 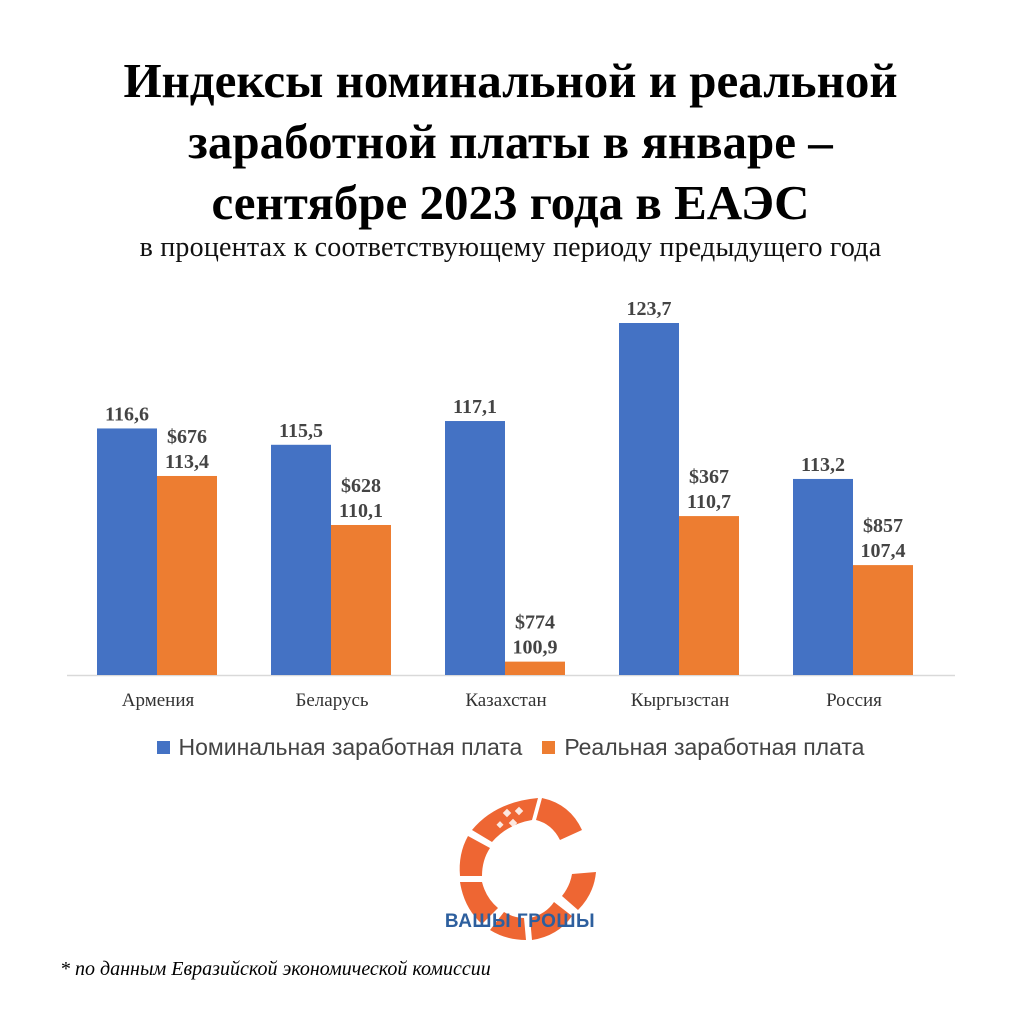 What do you see at coordinates (475, 407) in the screenshot?
I see `data-label-nominal-3: 117,1` at bounding box center [475, 407].